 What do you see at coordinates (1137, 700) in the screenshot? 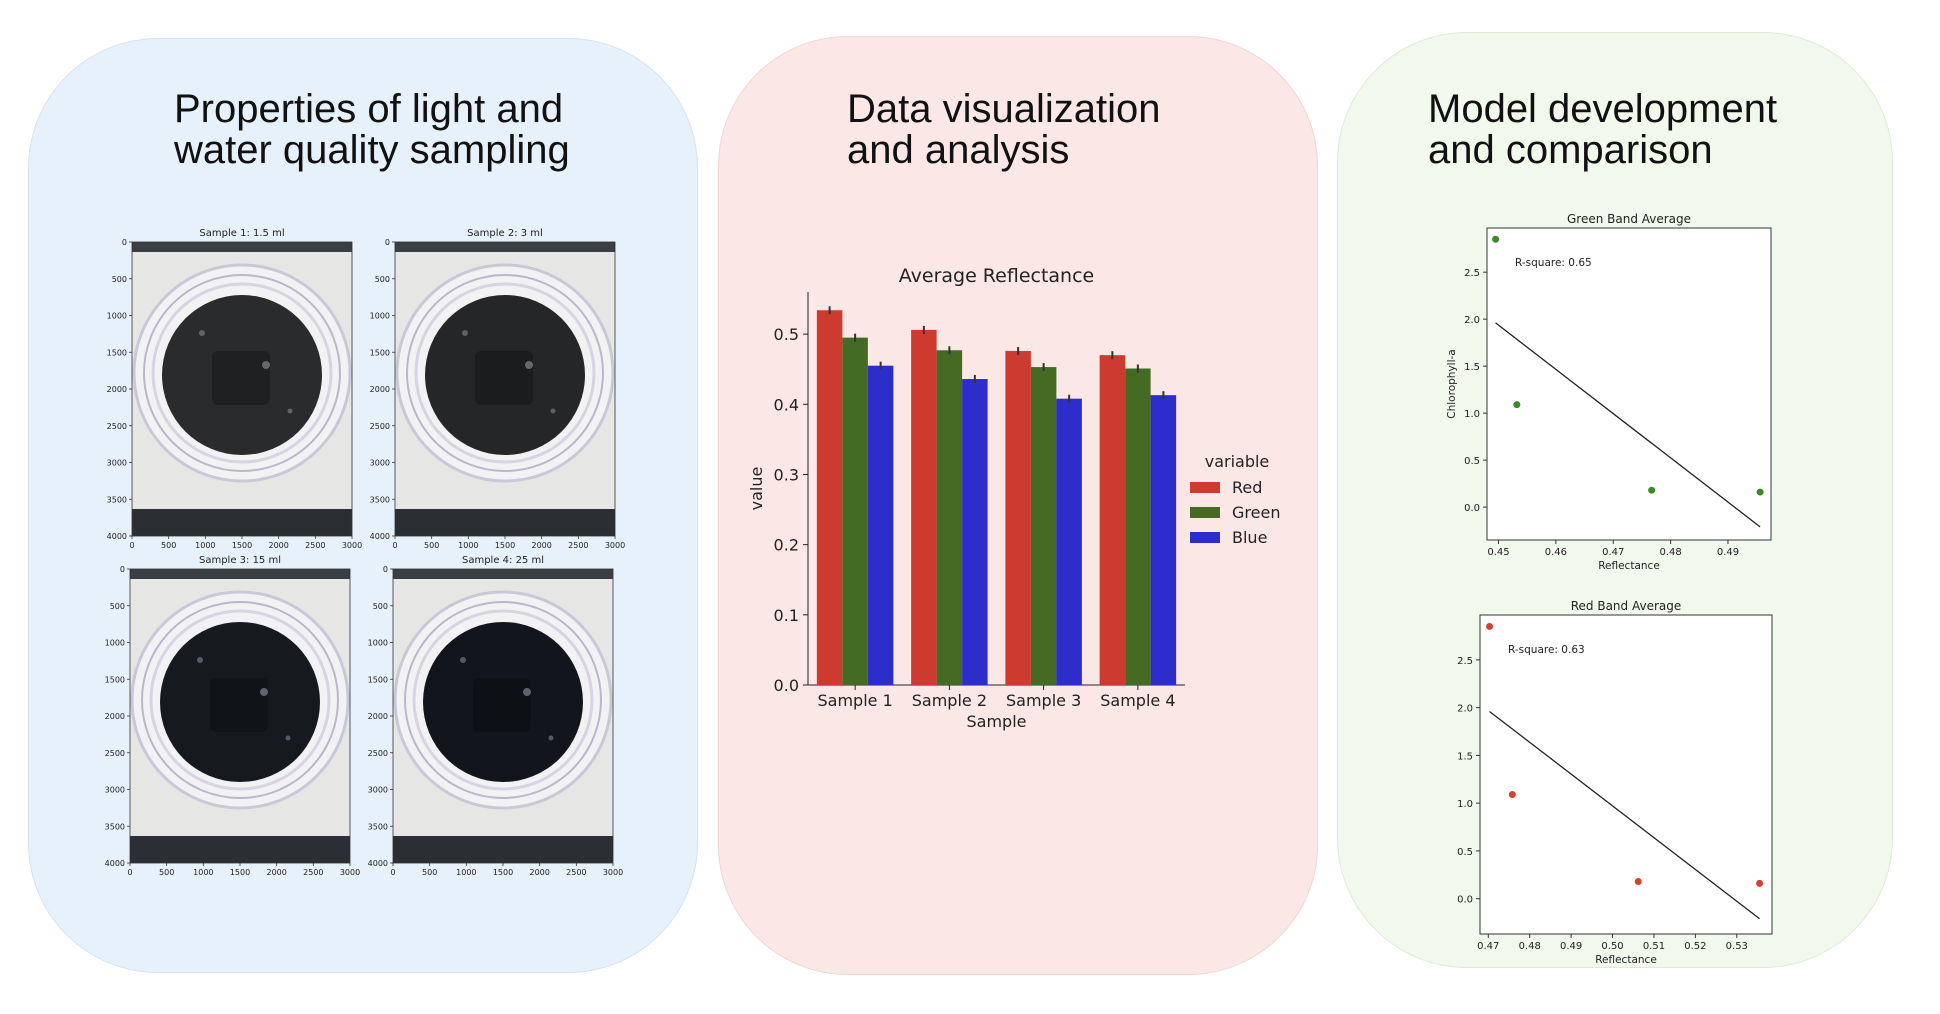
I see `x-tick-label: Sample 4` at bounding box center [1137, 700].